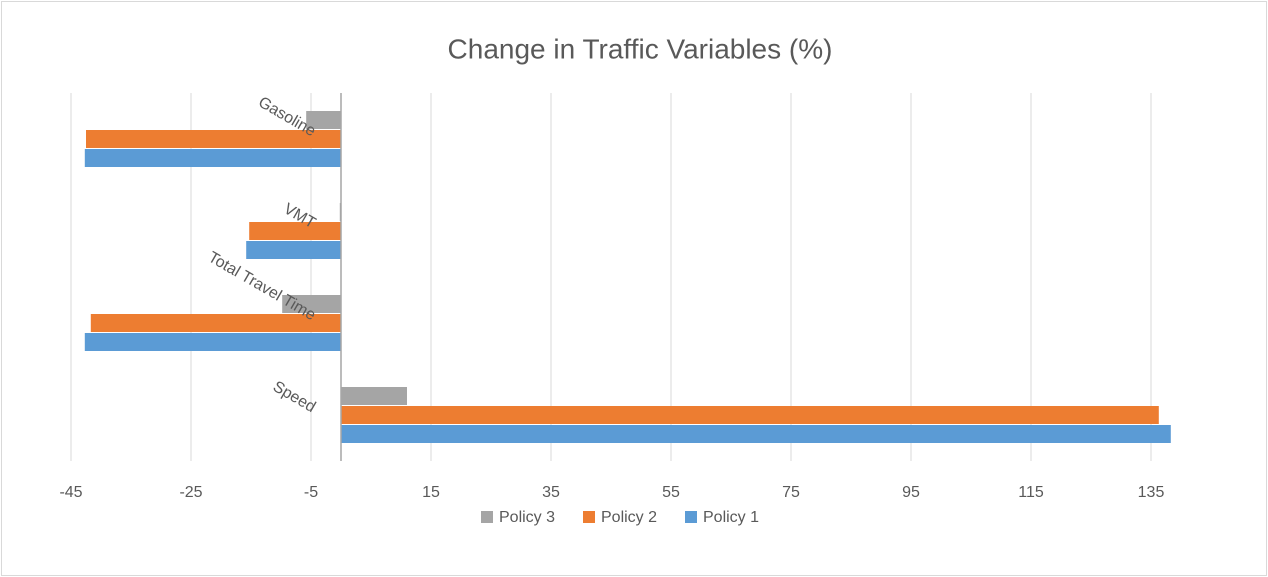 The image size is (1268, 577). What do you see at coordinates (629, 517) in the screenshot?
I see `legend-label: Policy 2` at bounding box center [629, 517].